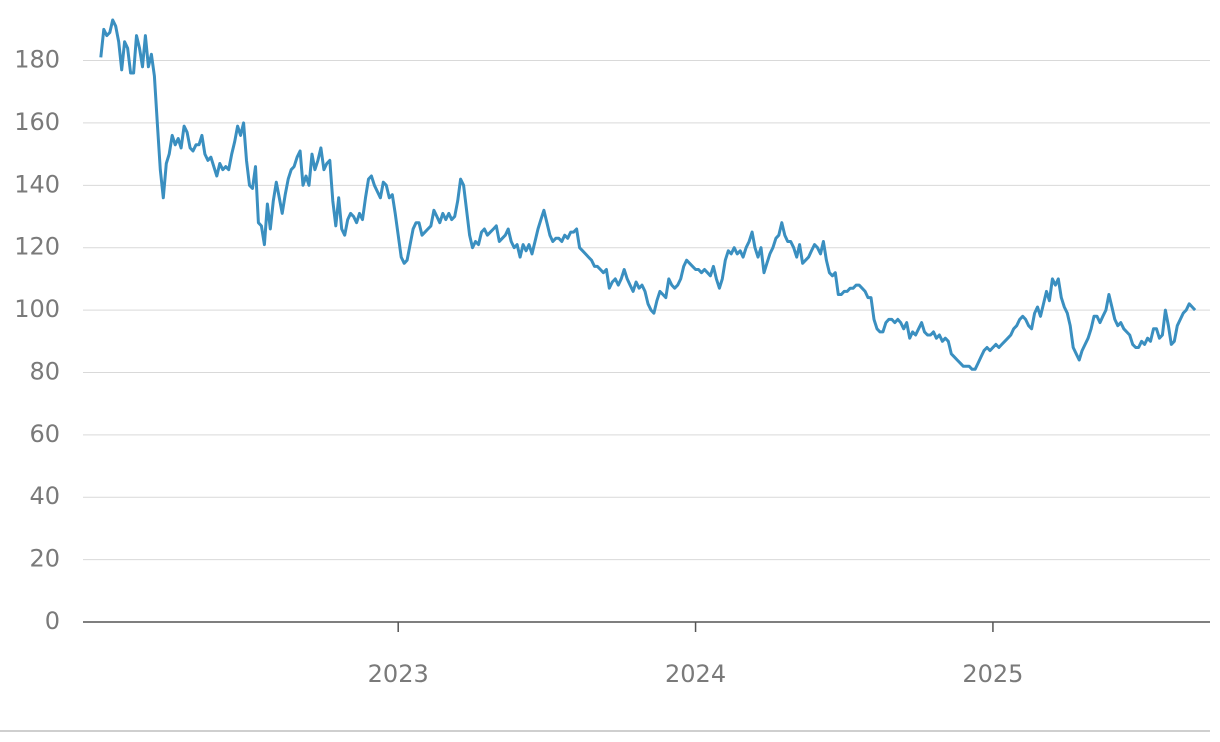 This screenshot has width=1220, height=742. I want to click on y-tick-label: 140, so click(37, 184).